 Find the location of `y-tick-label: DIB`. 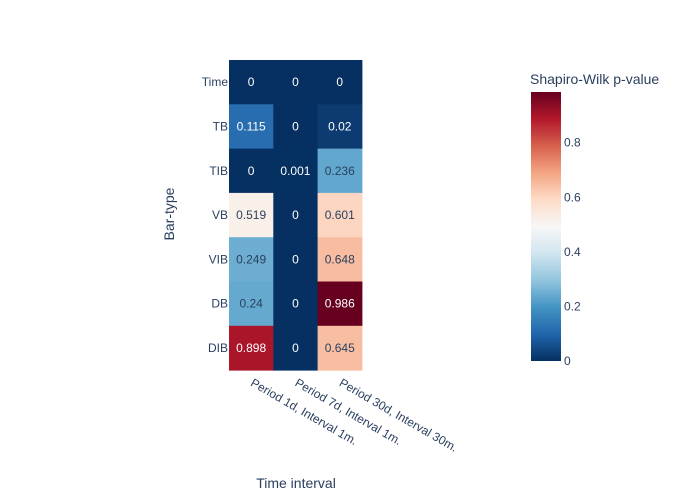

y-tick-label: DIB is located at coordinates (218, 348).